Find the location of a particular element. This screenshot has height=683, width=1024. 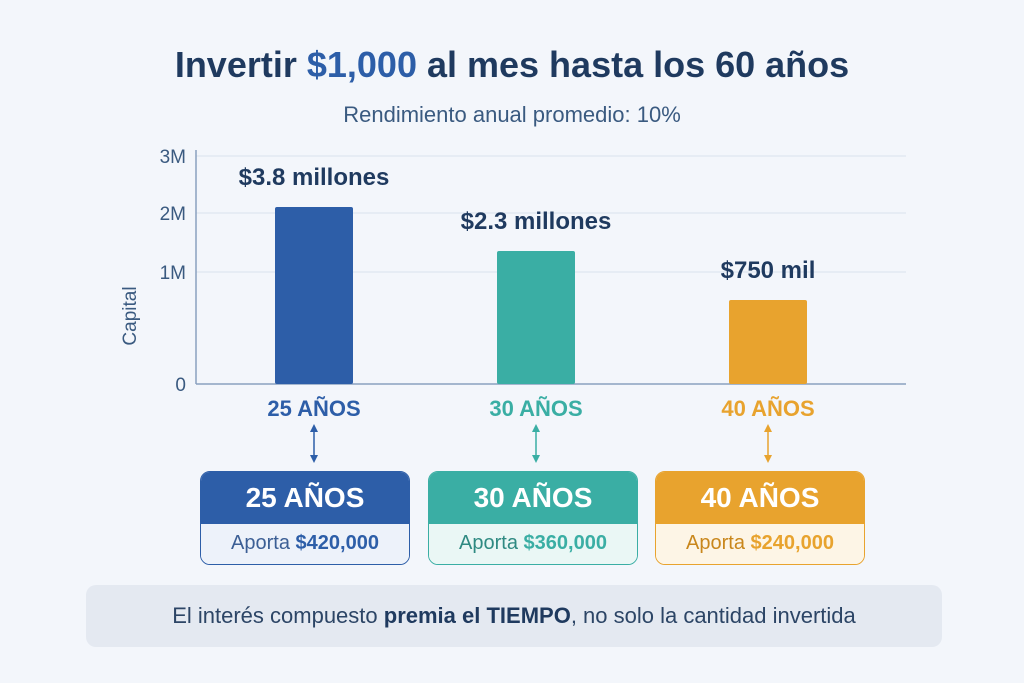

card-aporta: Aporta $360,000 is located at coordinates (533, 544).